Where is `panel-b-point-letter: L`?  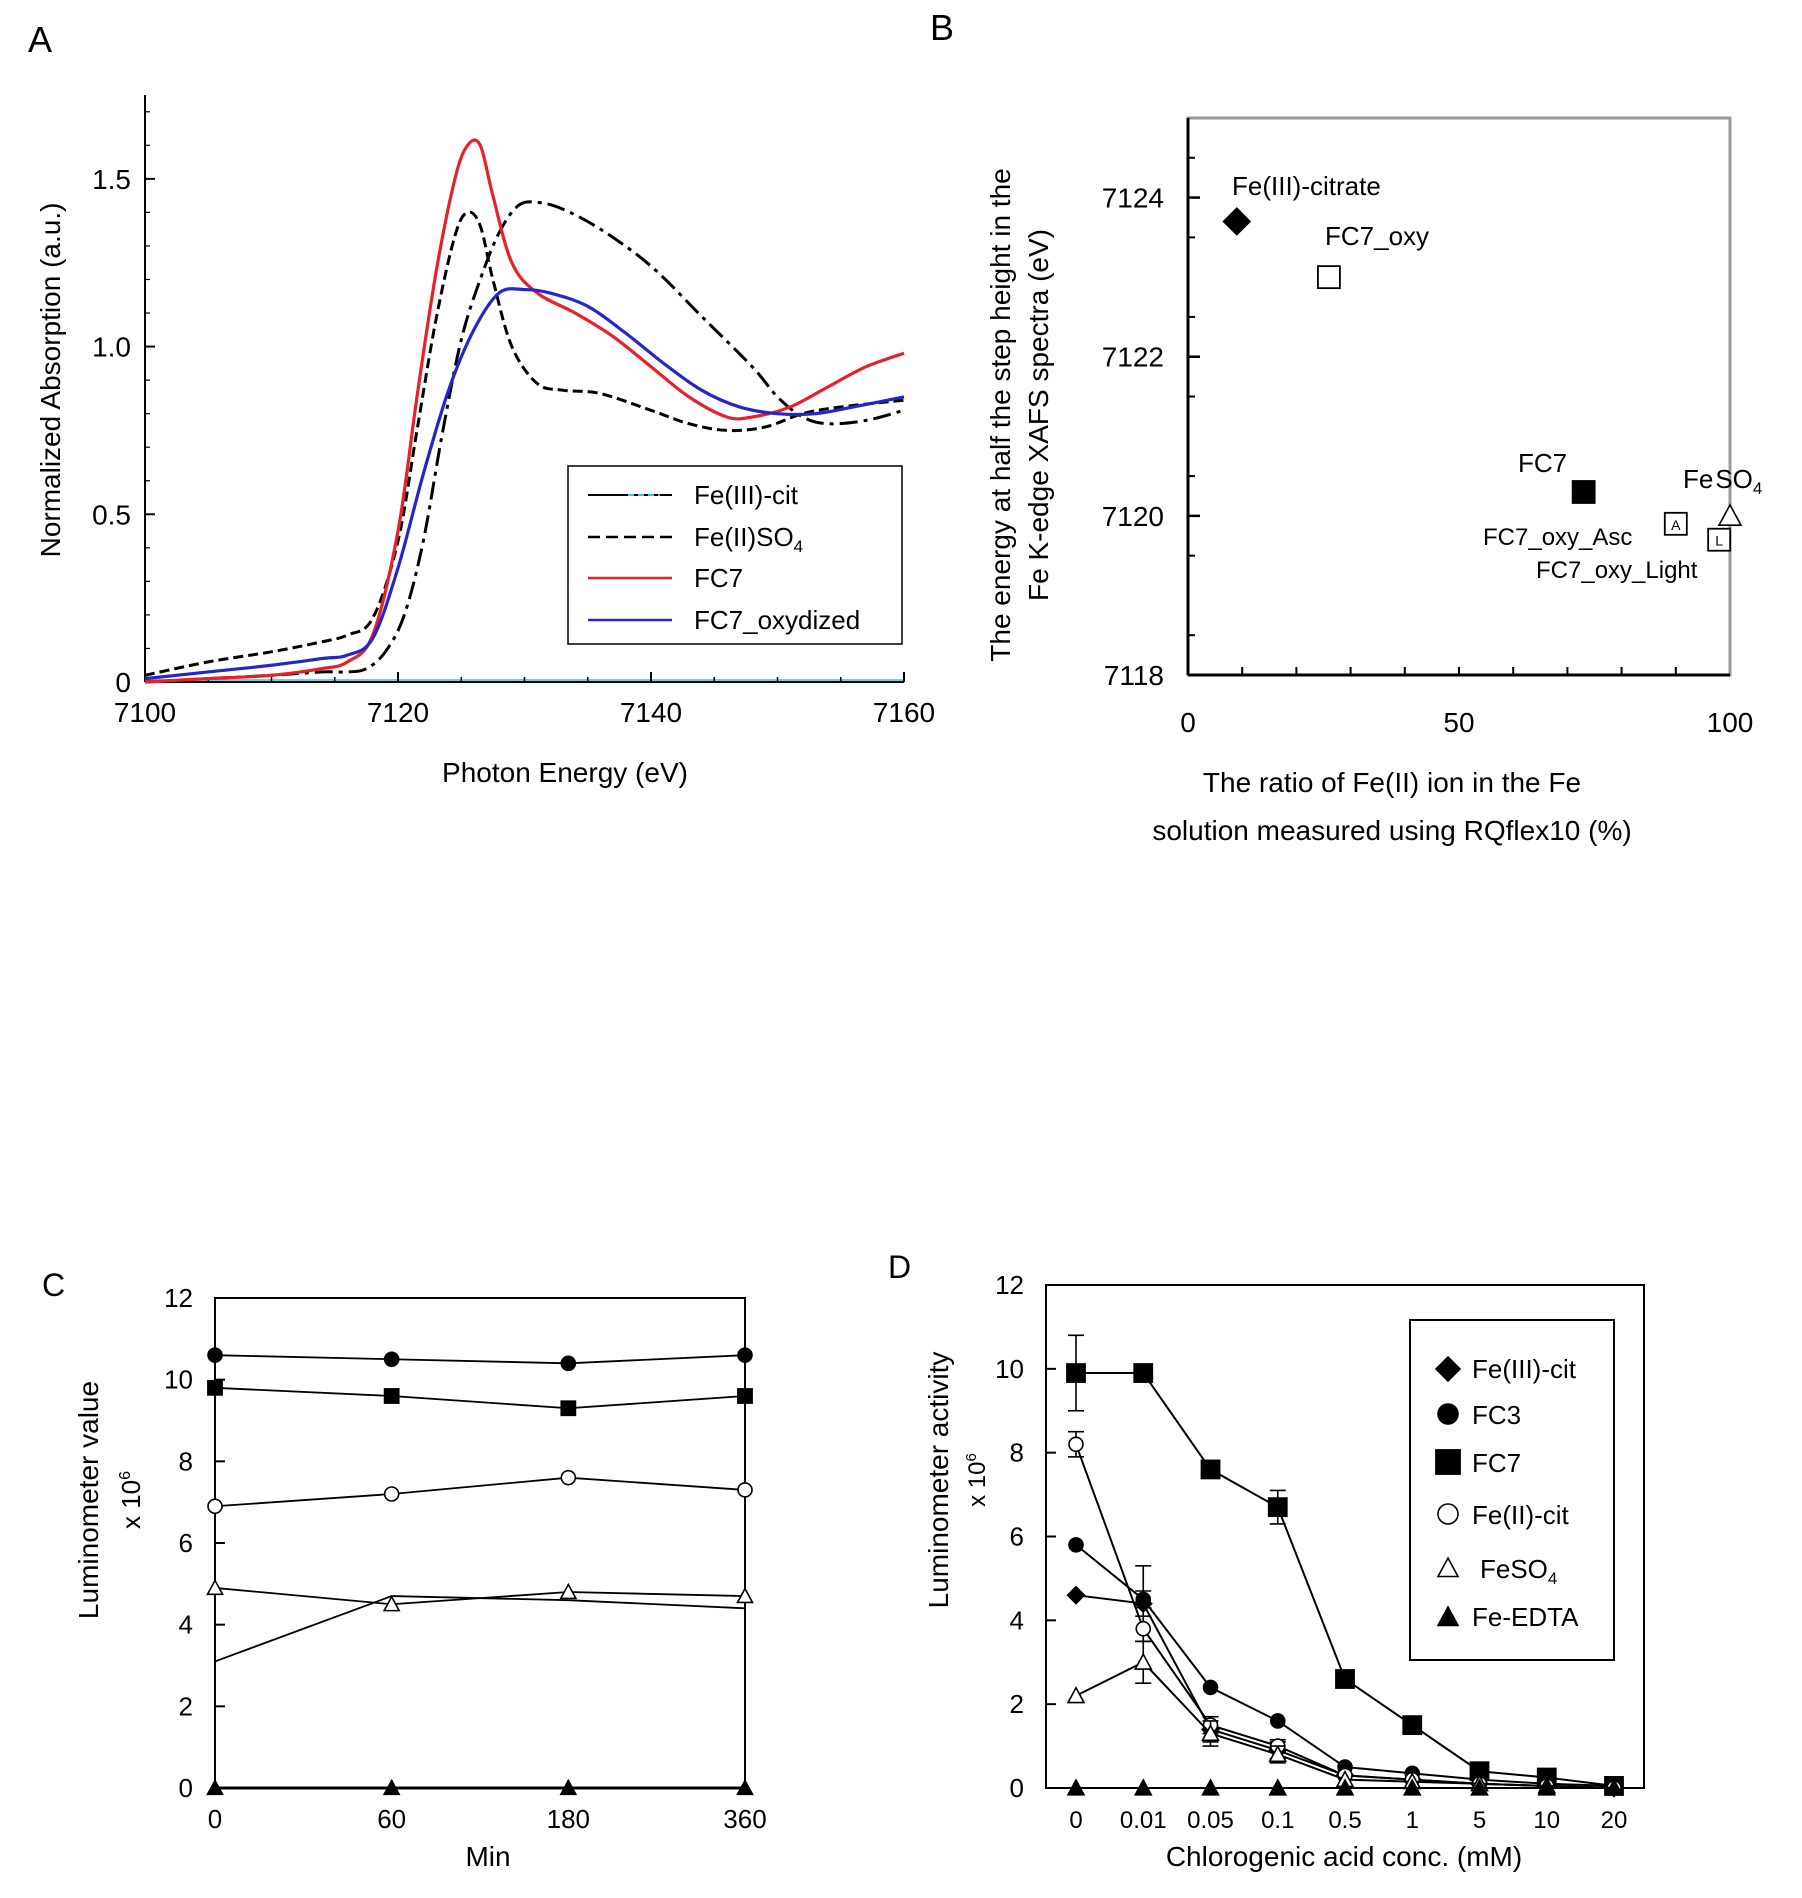
panel-b-point-letter: L is located at coordinates (1719, 541).